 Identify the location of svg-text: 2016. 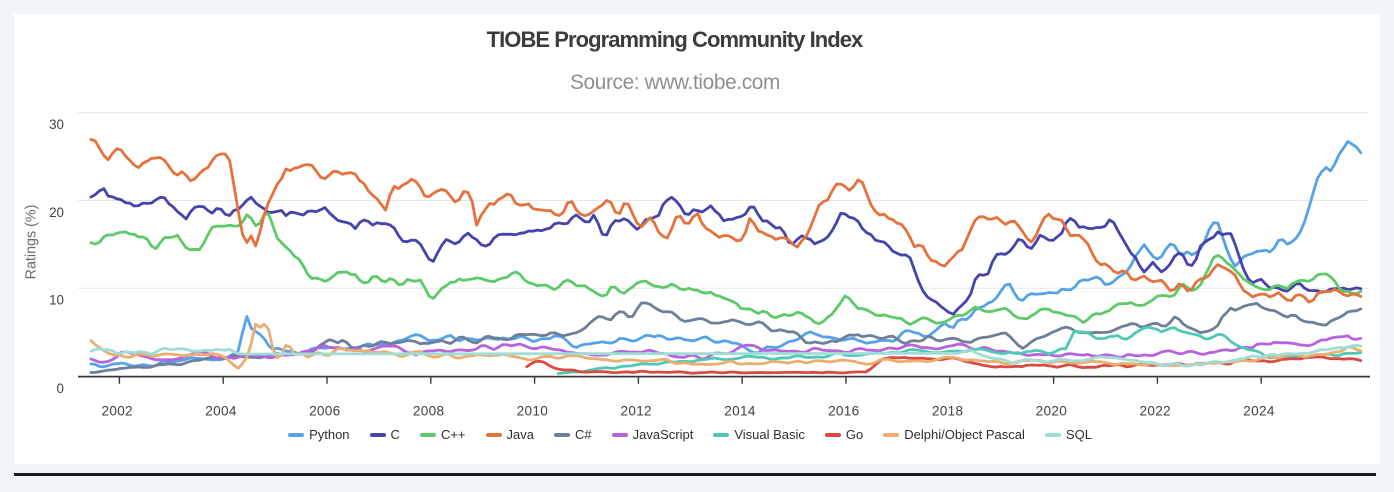
(843, 411).